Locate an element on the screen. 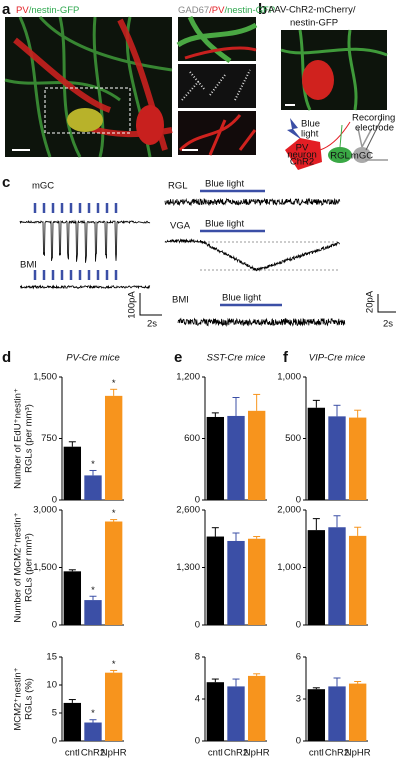  label-part: /PV is located at coordinates (217, 10).